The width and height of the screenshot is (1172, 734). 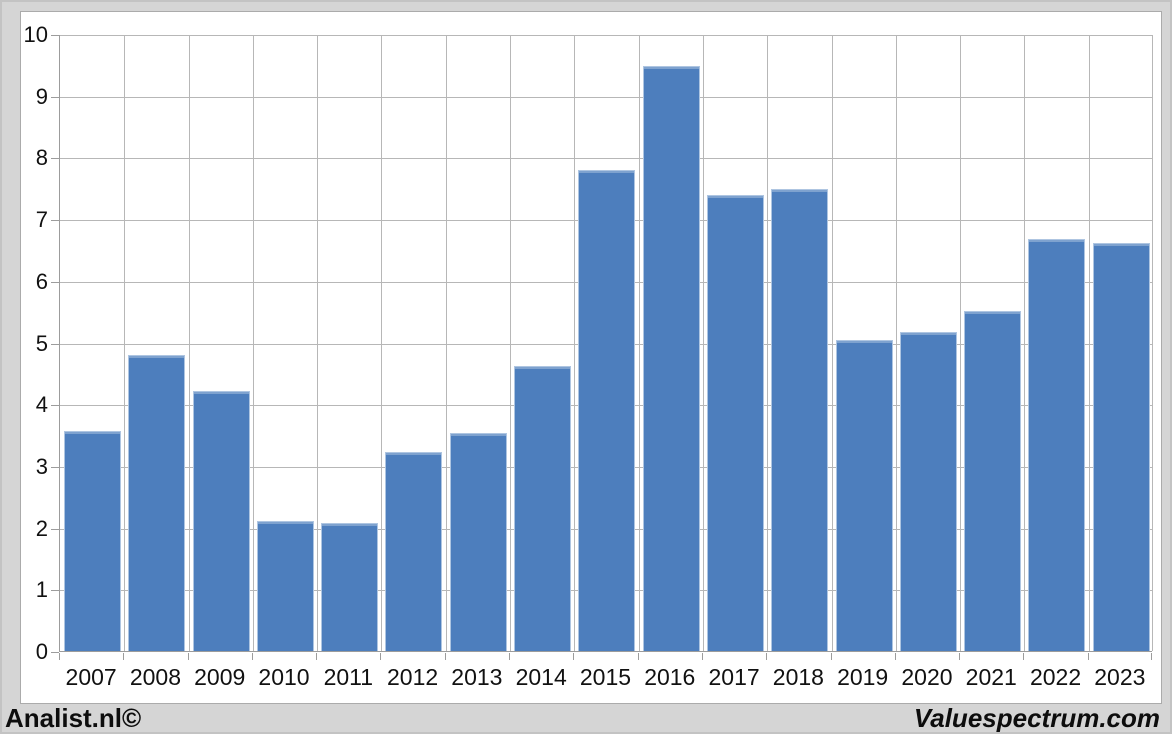 I want to click on bar-2014, so click(x=542, y=508).